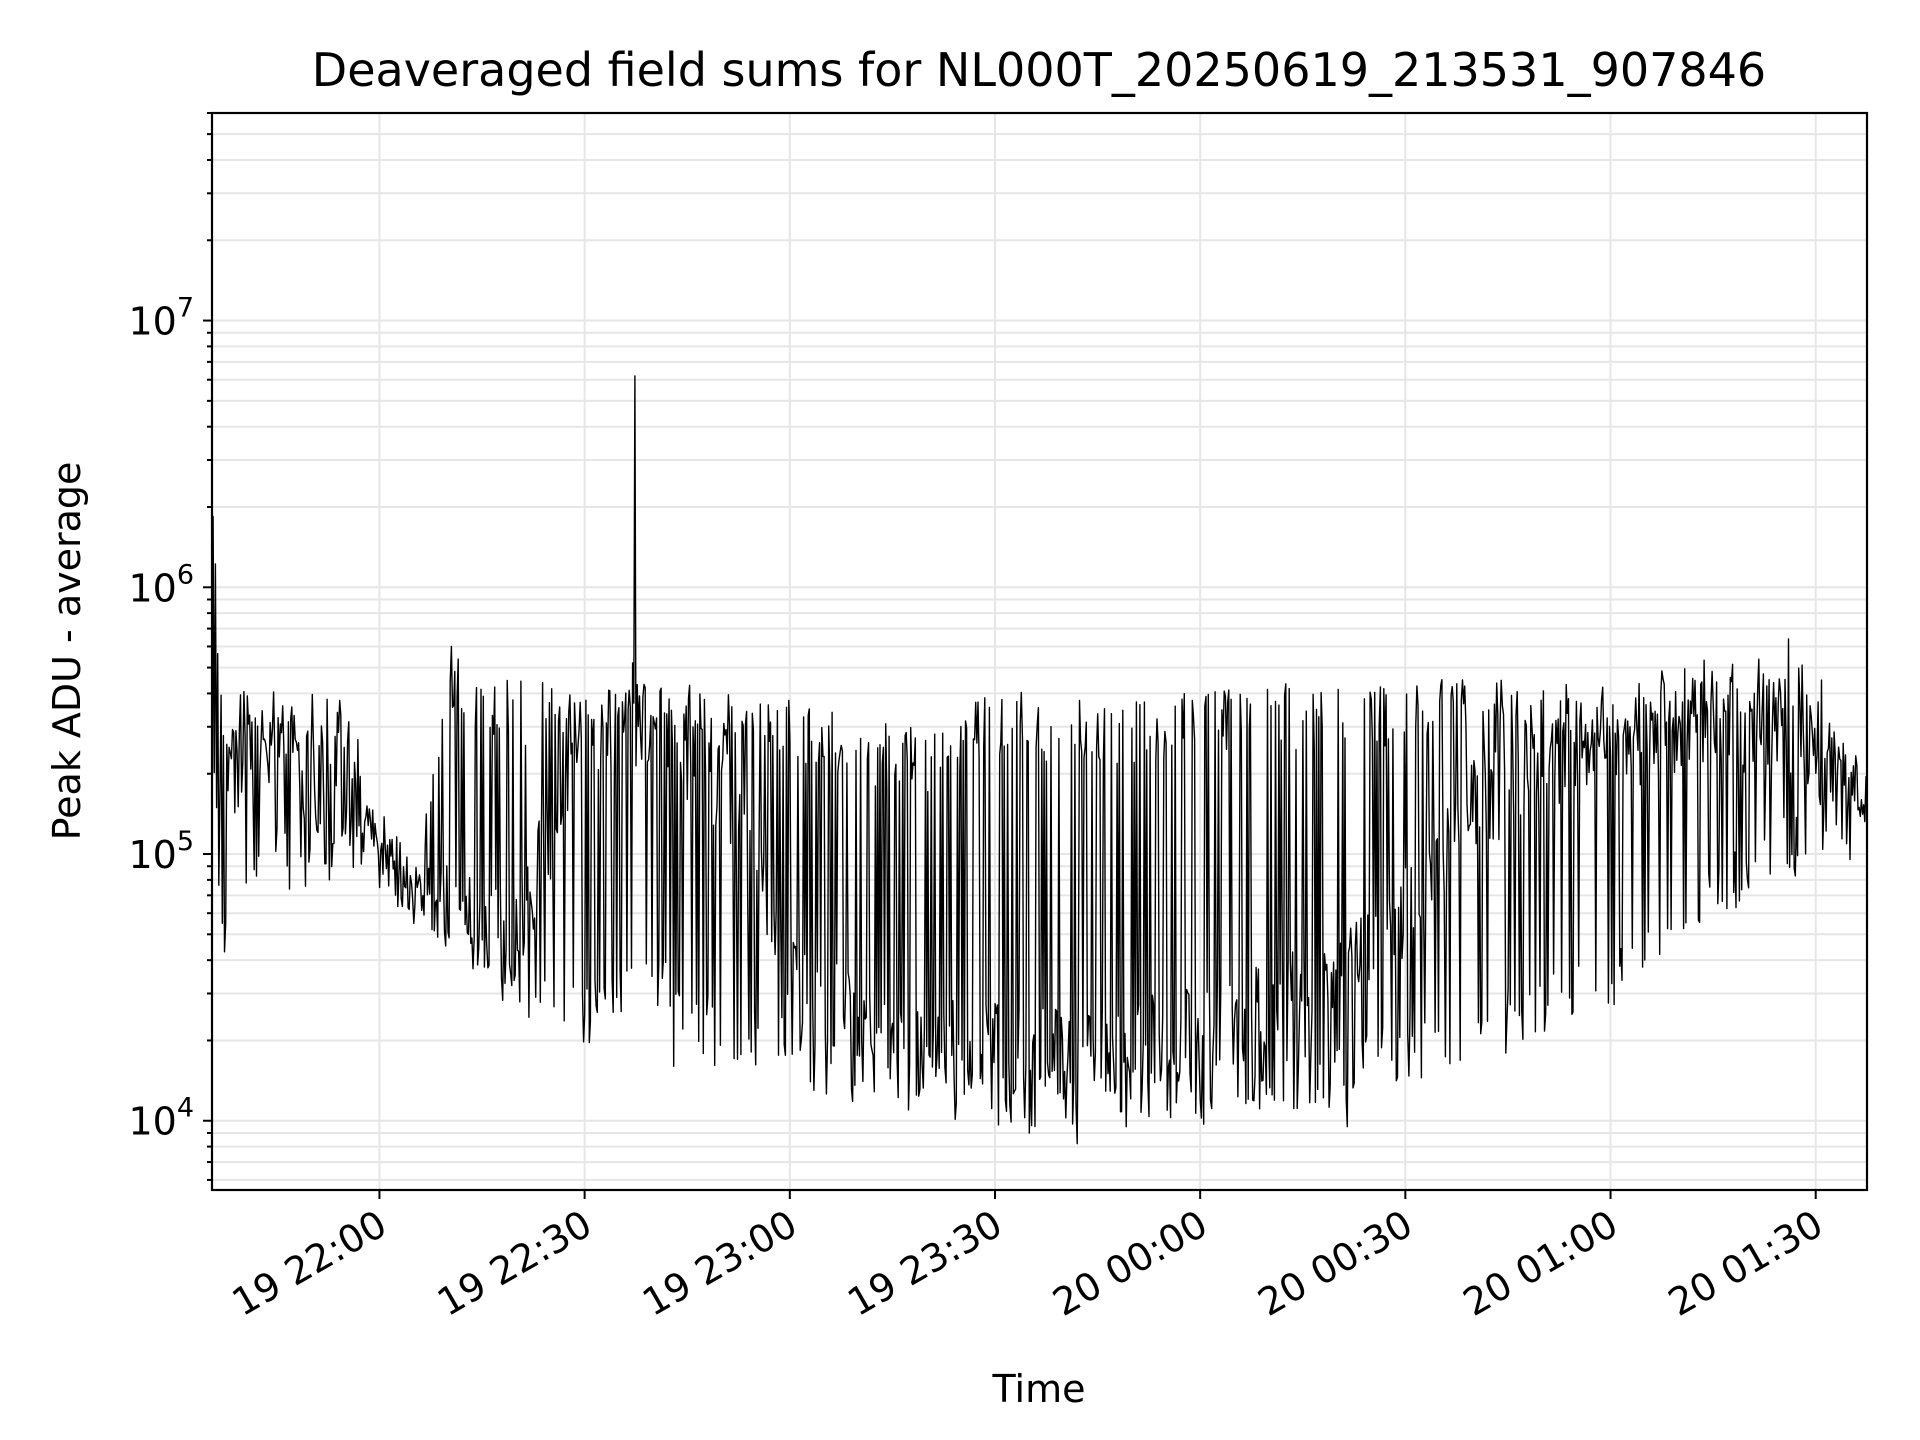 The height and width of the screenshot is (1440, 1920). Describe the element at coordinates (1039, 1389) in the screenshot. I see `x-axis-label: Time` at that location.